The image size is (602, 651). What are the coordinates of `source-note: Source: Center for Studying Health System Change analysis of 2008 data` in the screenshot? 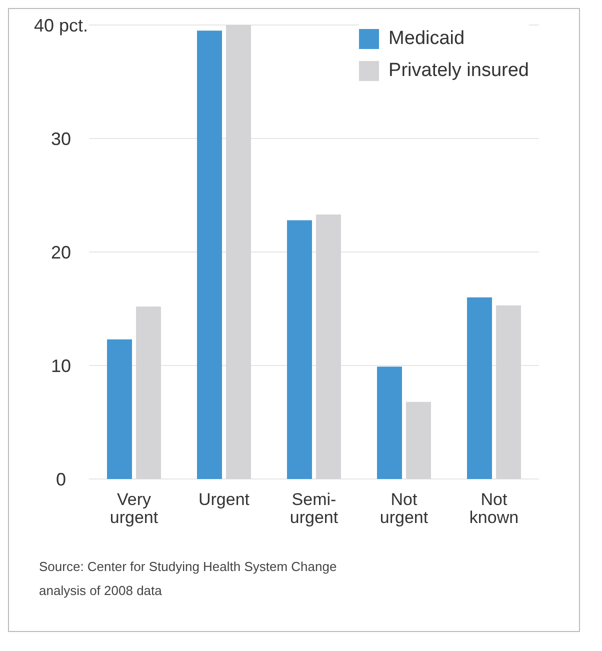 It's located at (188, 579).